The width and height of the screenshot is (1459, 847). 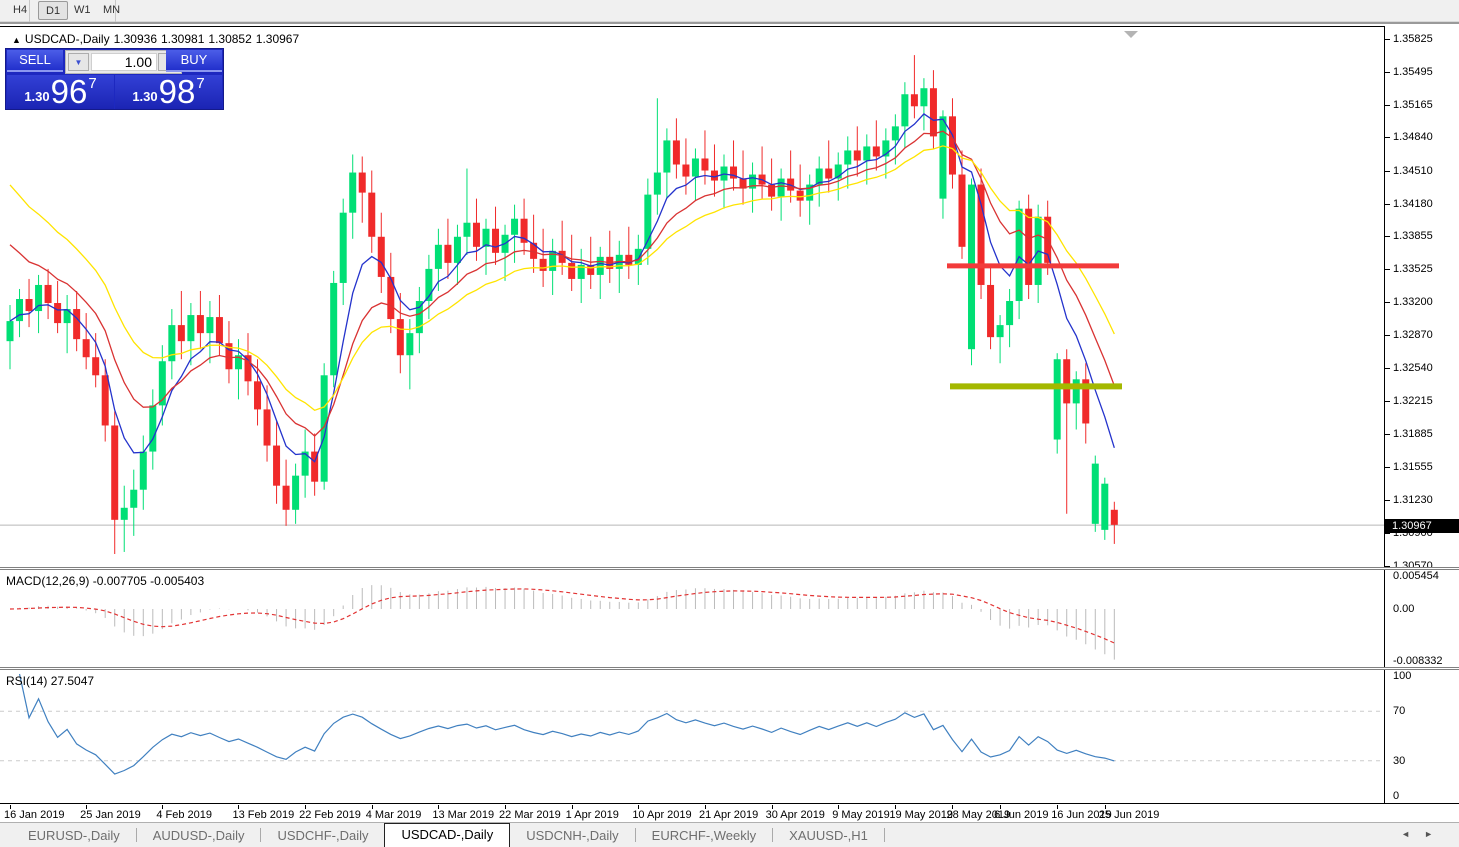 I want to click on price-axis-label: 1.35495, so click(x=1413, y=71).